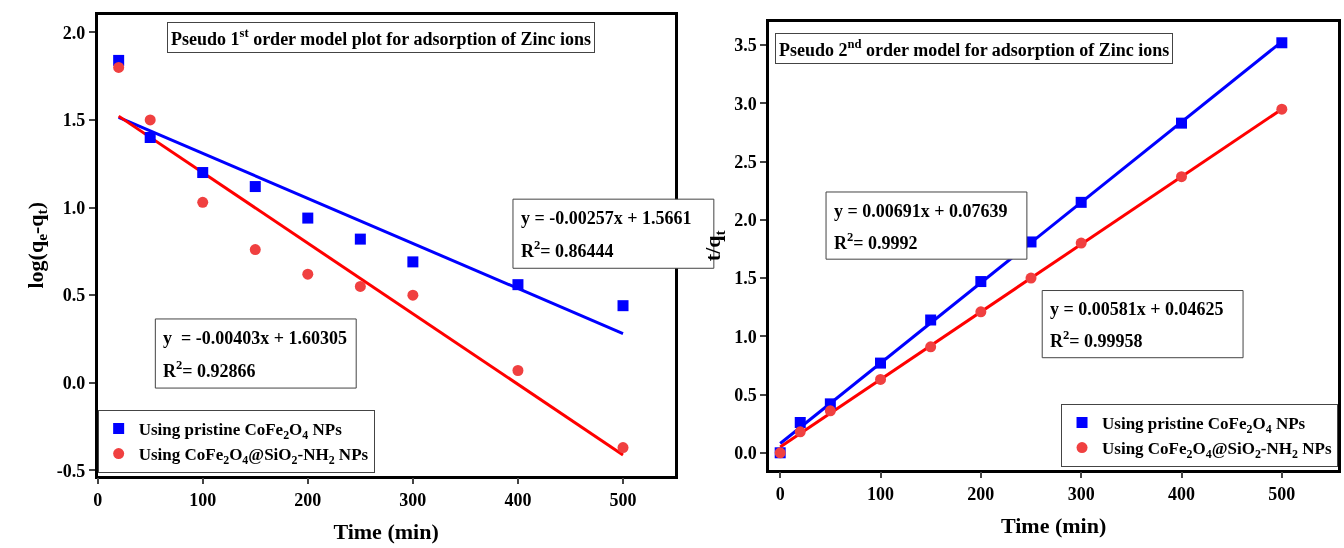 This screenshot has height=548, width=1344. Describe the element at coordinates (1137, 309) in the screenshot. I see `annotation: y = 0.00581x + 0.04625` at that location.